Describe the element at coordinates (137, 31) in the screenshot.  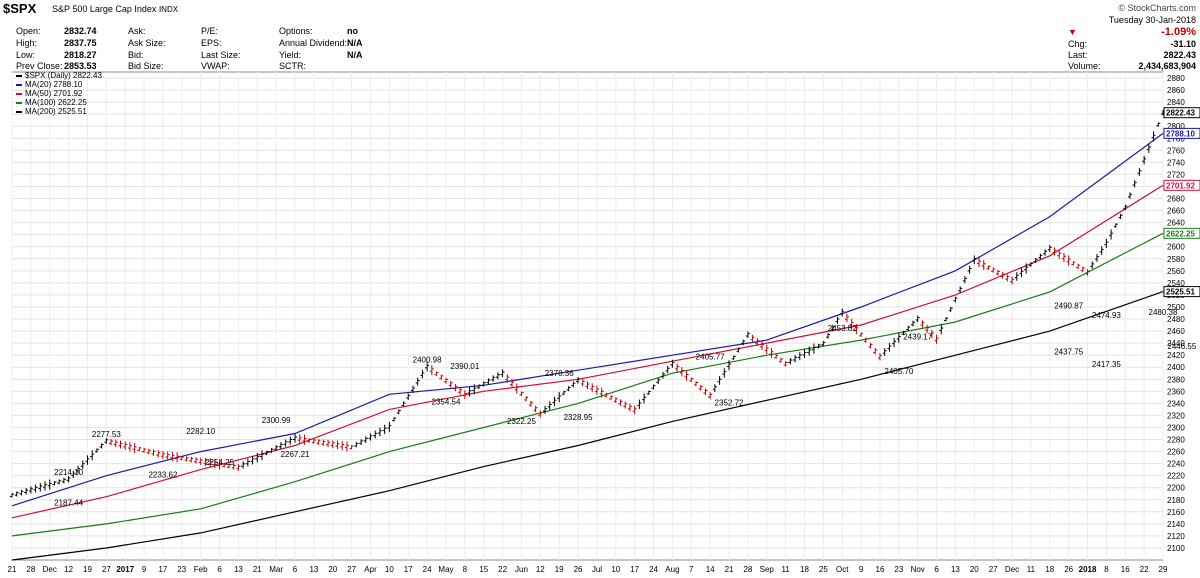
I see `ask-label: Ask:` at that location.